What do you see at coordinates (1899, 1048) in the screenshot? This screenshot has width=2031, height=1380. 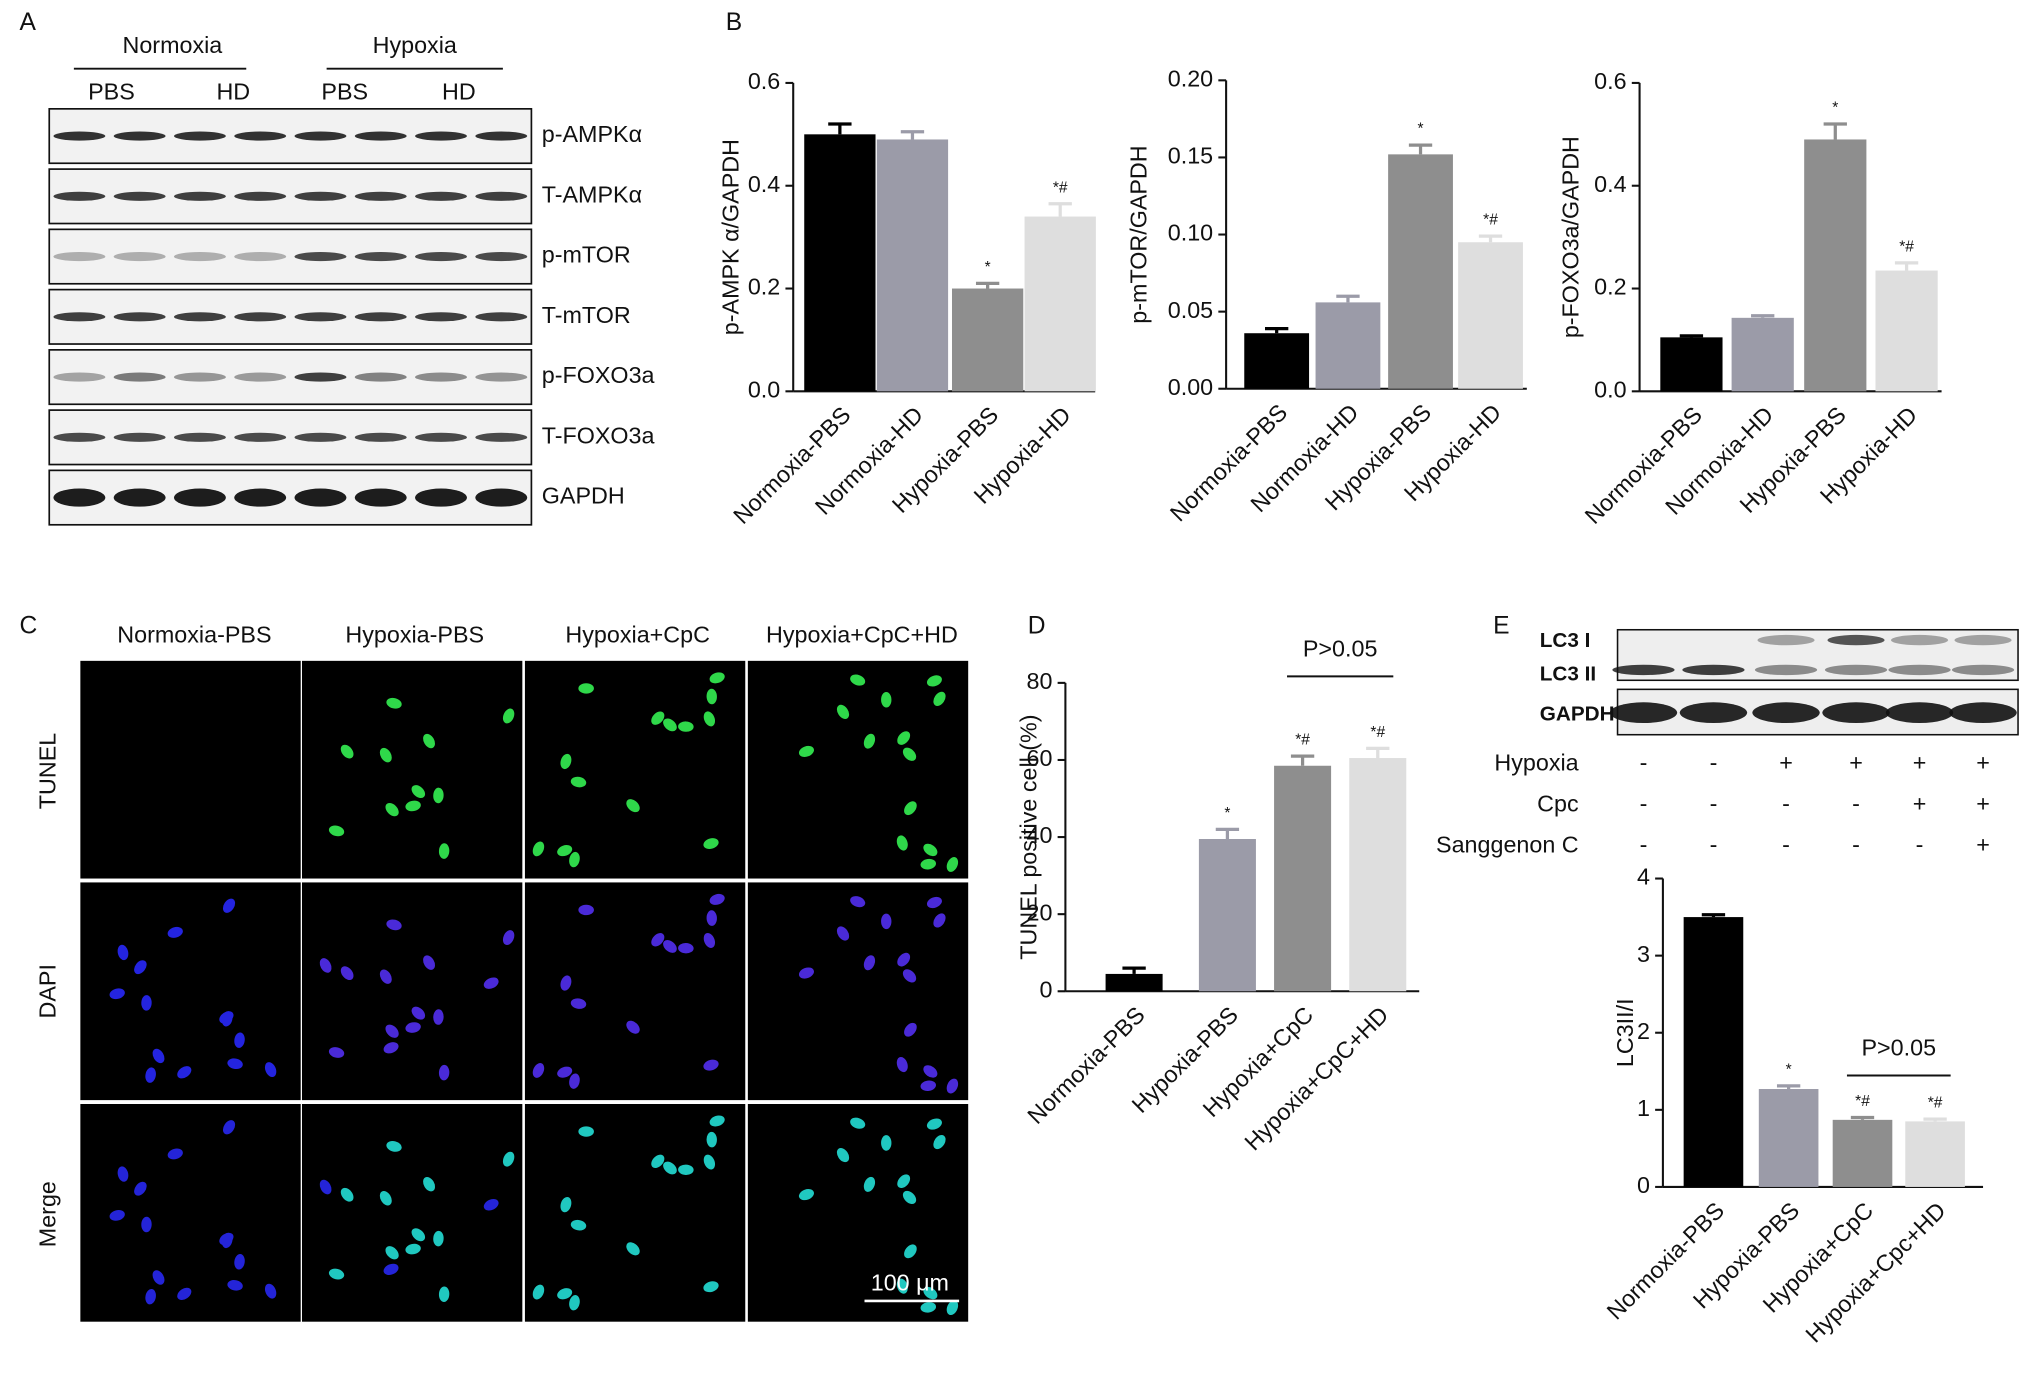 I see `comparison-label: P>0.05` at bounding box center [1899, 1048].